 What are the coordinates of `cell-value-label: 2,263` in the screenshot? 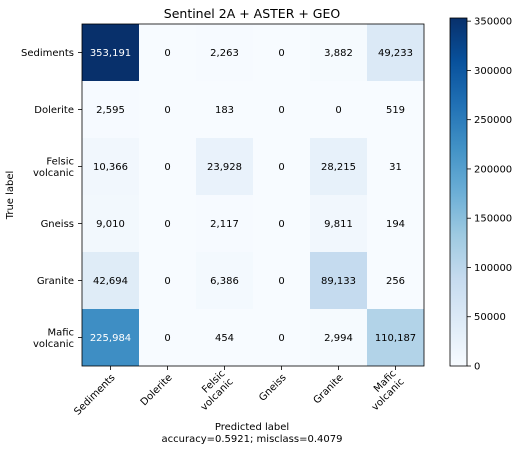 It's located at (224, 53).